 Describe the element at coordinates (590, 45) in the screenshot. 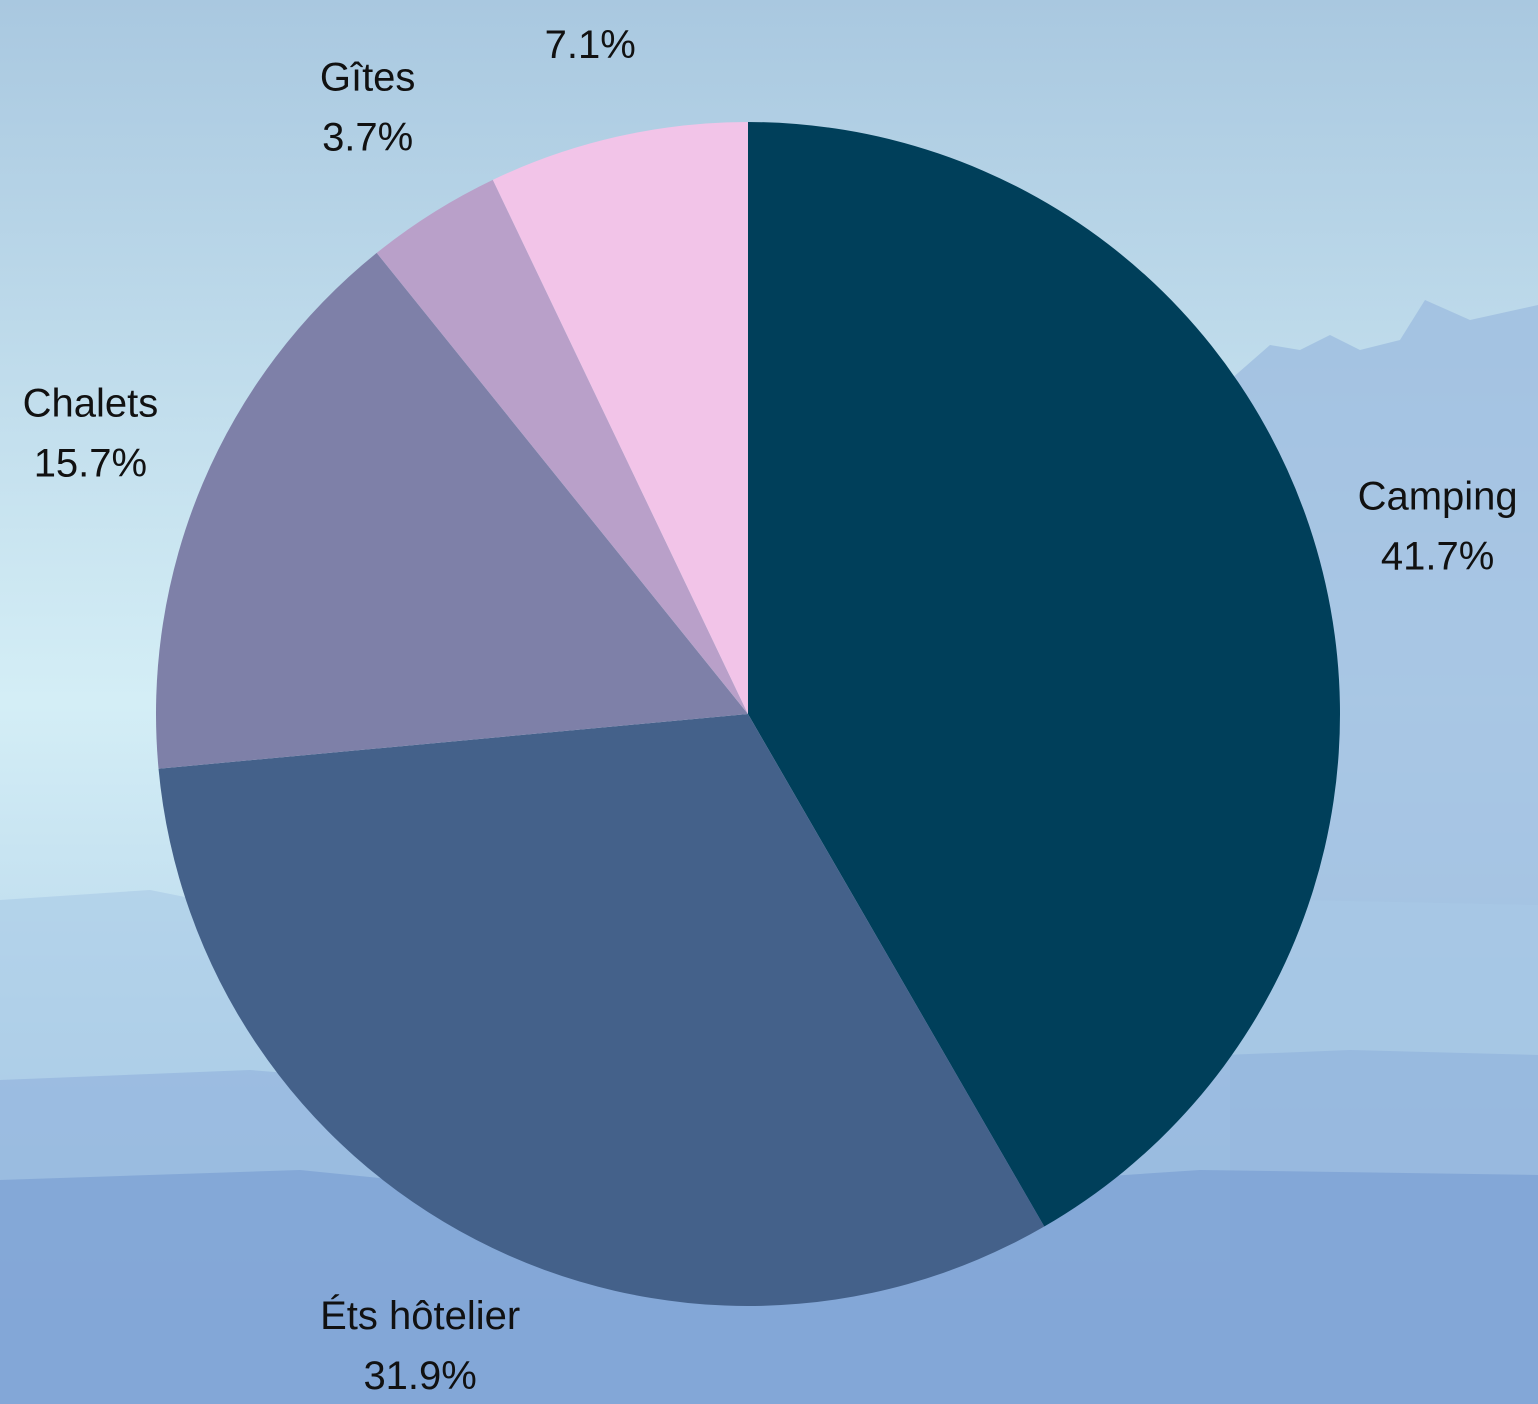

I see `value-label: 7.1%` at that location.